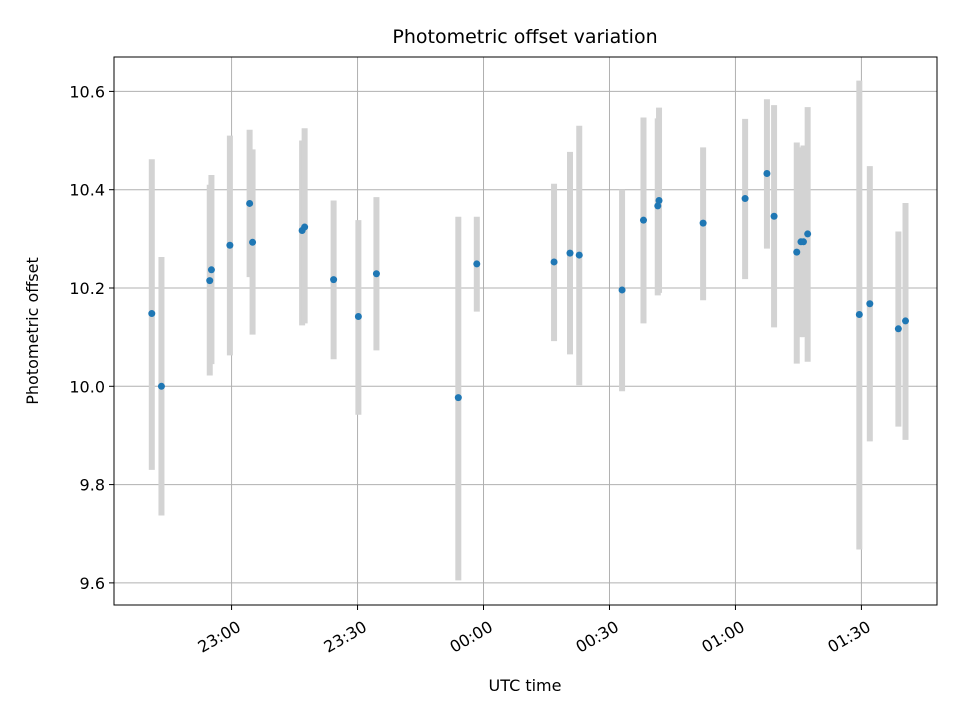 This screenshot has height=720, width=960. Describe the element at coordinates (525, 685) in the screenshot. I see `x-axis-label: UTC time` at that location.